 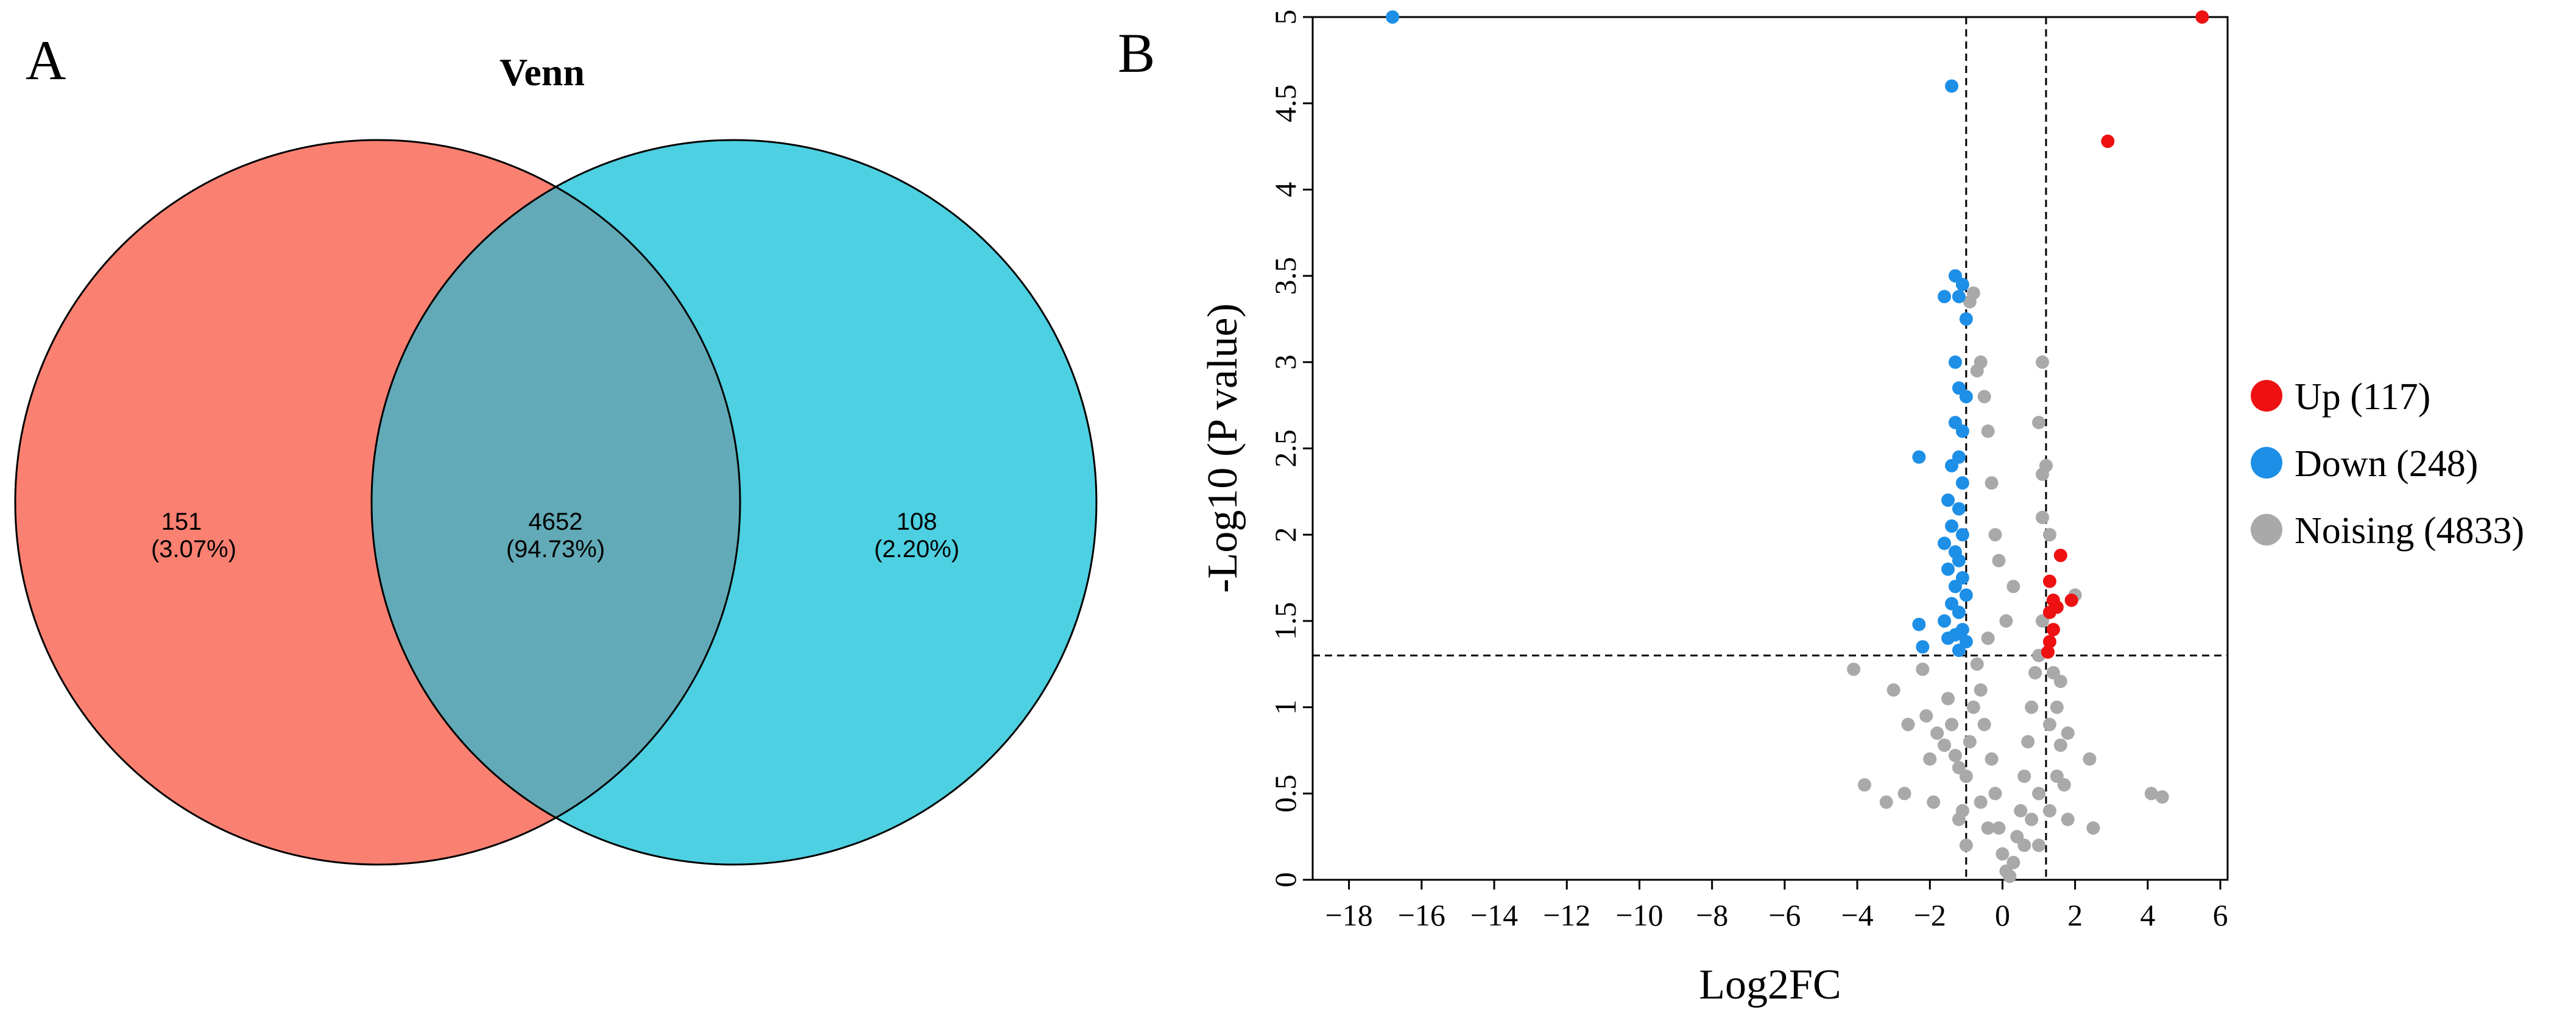 What do you see at coordinates (1222, 448) in the screenshot?
I see `y-axis-label: -Log10 (P value)` at bounding box center [1222, 448].